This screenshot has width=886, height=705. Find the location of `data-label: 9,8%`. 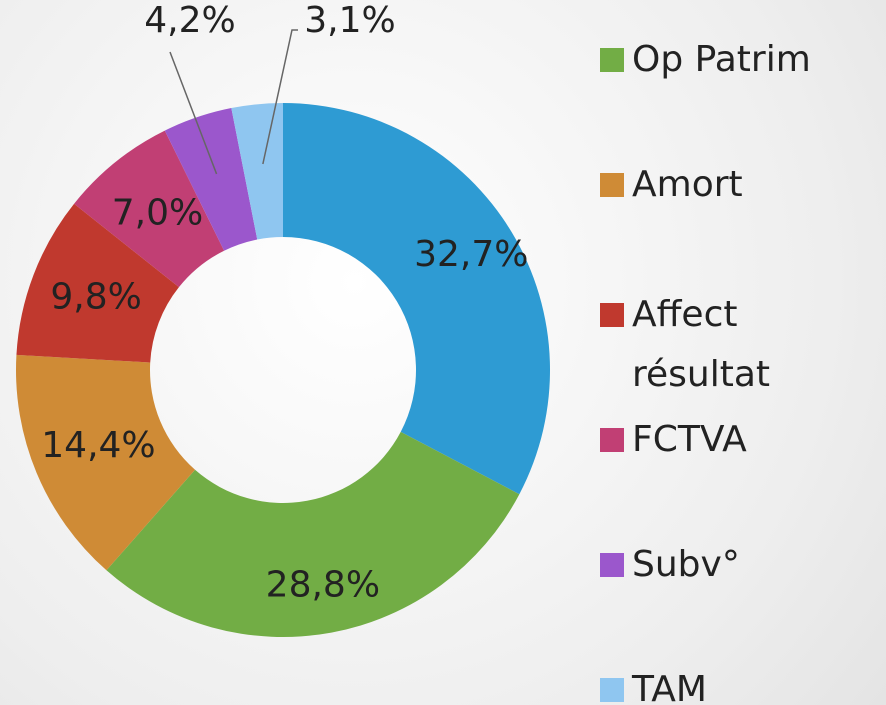

data-label: 9,8% is located at coordinates (95, 297).